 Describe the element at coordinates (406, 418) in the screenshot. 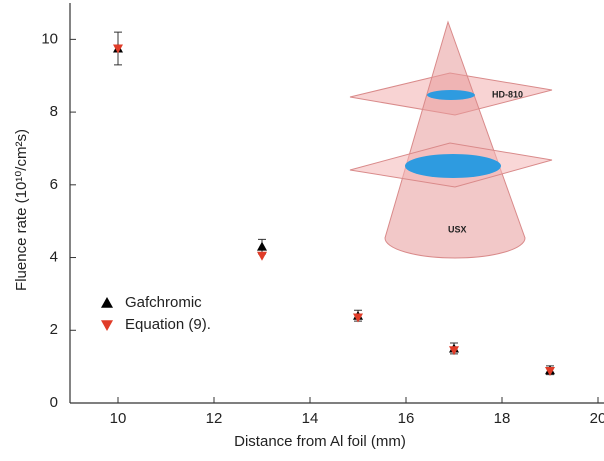

I see `x-tick-label: 16` at that location.